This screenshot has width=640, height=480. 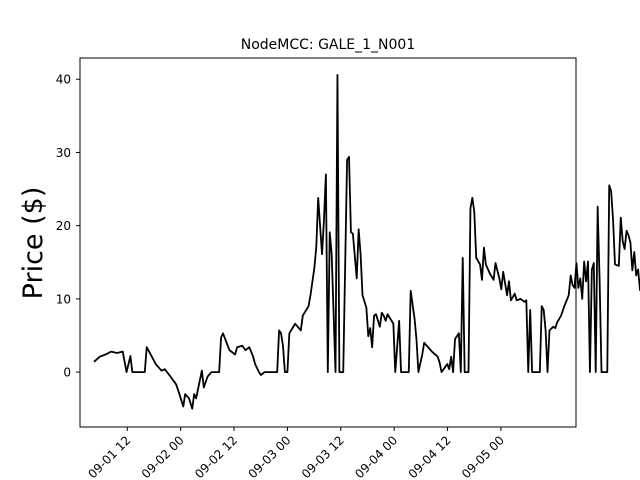 What do you see at coordinates (67, 373) in the screenshot?
I see `y-tick-label: 0` at bounding box center [67, 373].